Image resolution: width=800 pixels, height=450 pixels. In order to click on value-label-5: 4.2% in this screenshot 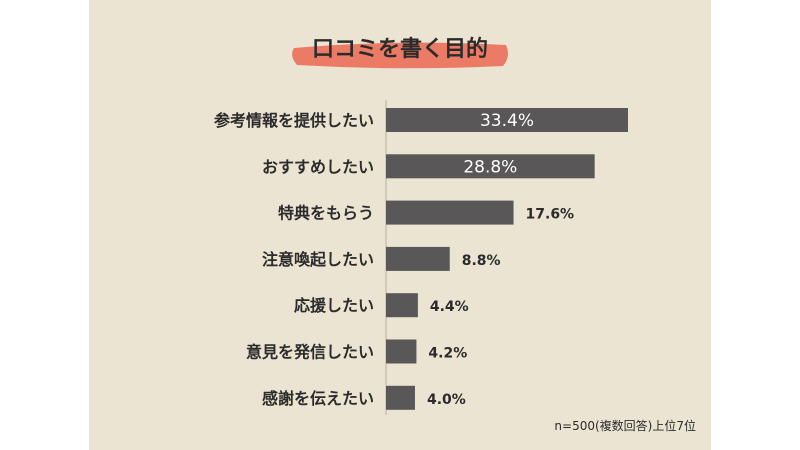, I will do `click(447, 354)`.